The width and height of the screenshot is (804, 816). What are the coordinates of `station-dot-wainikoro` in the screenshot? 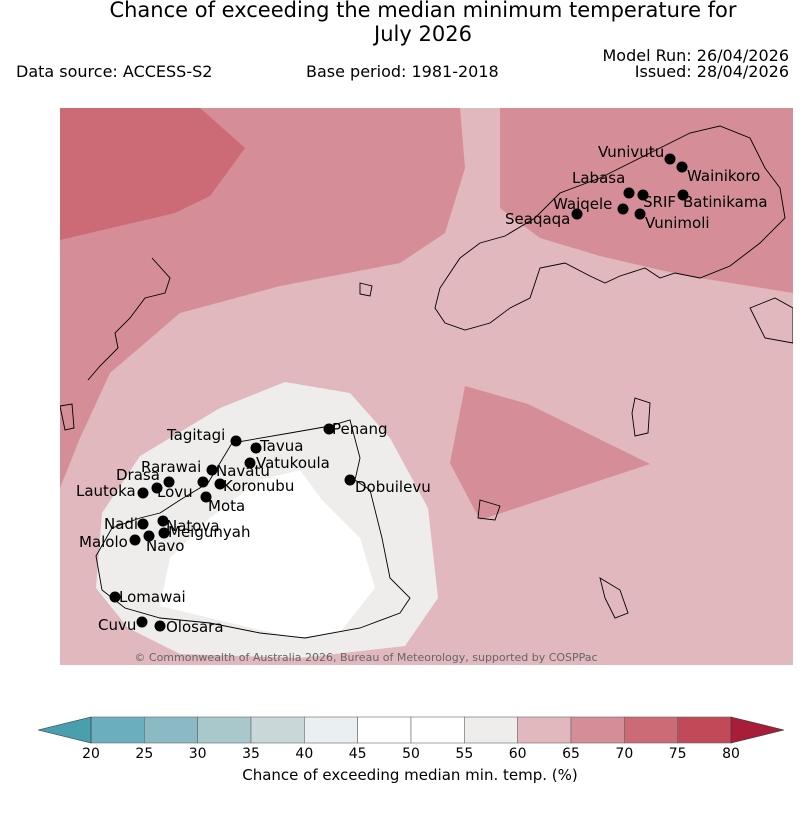 It's located at (682, 167).